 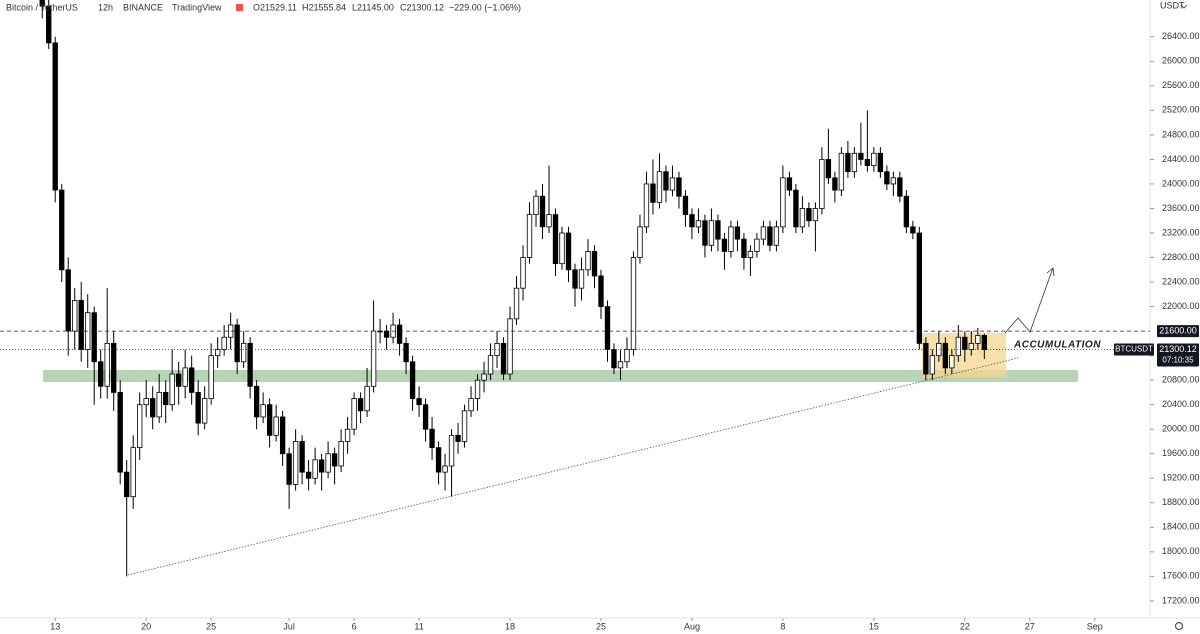 What do you see at coordinates (1181, 281) in the screenshot?
I see `y-tick-label: 22400.00` at bounding box center [1181, 281].